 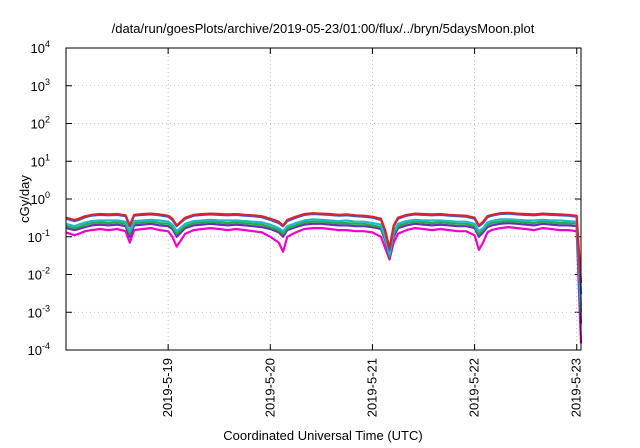 What do you see at coordinates (46, 308) in the screenshot?
I see `y-tick-exponent: -3` at bounding box center [46, 308].